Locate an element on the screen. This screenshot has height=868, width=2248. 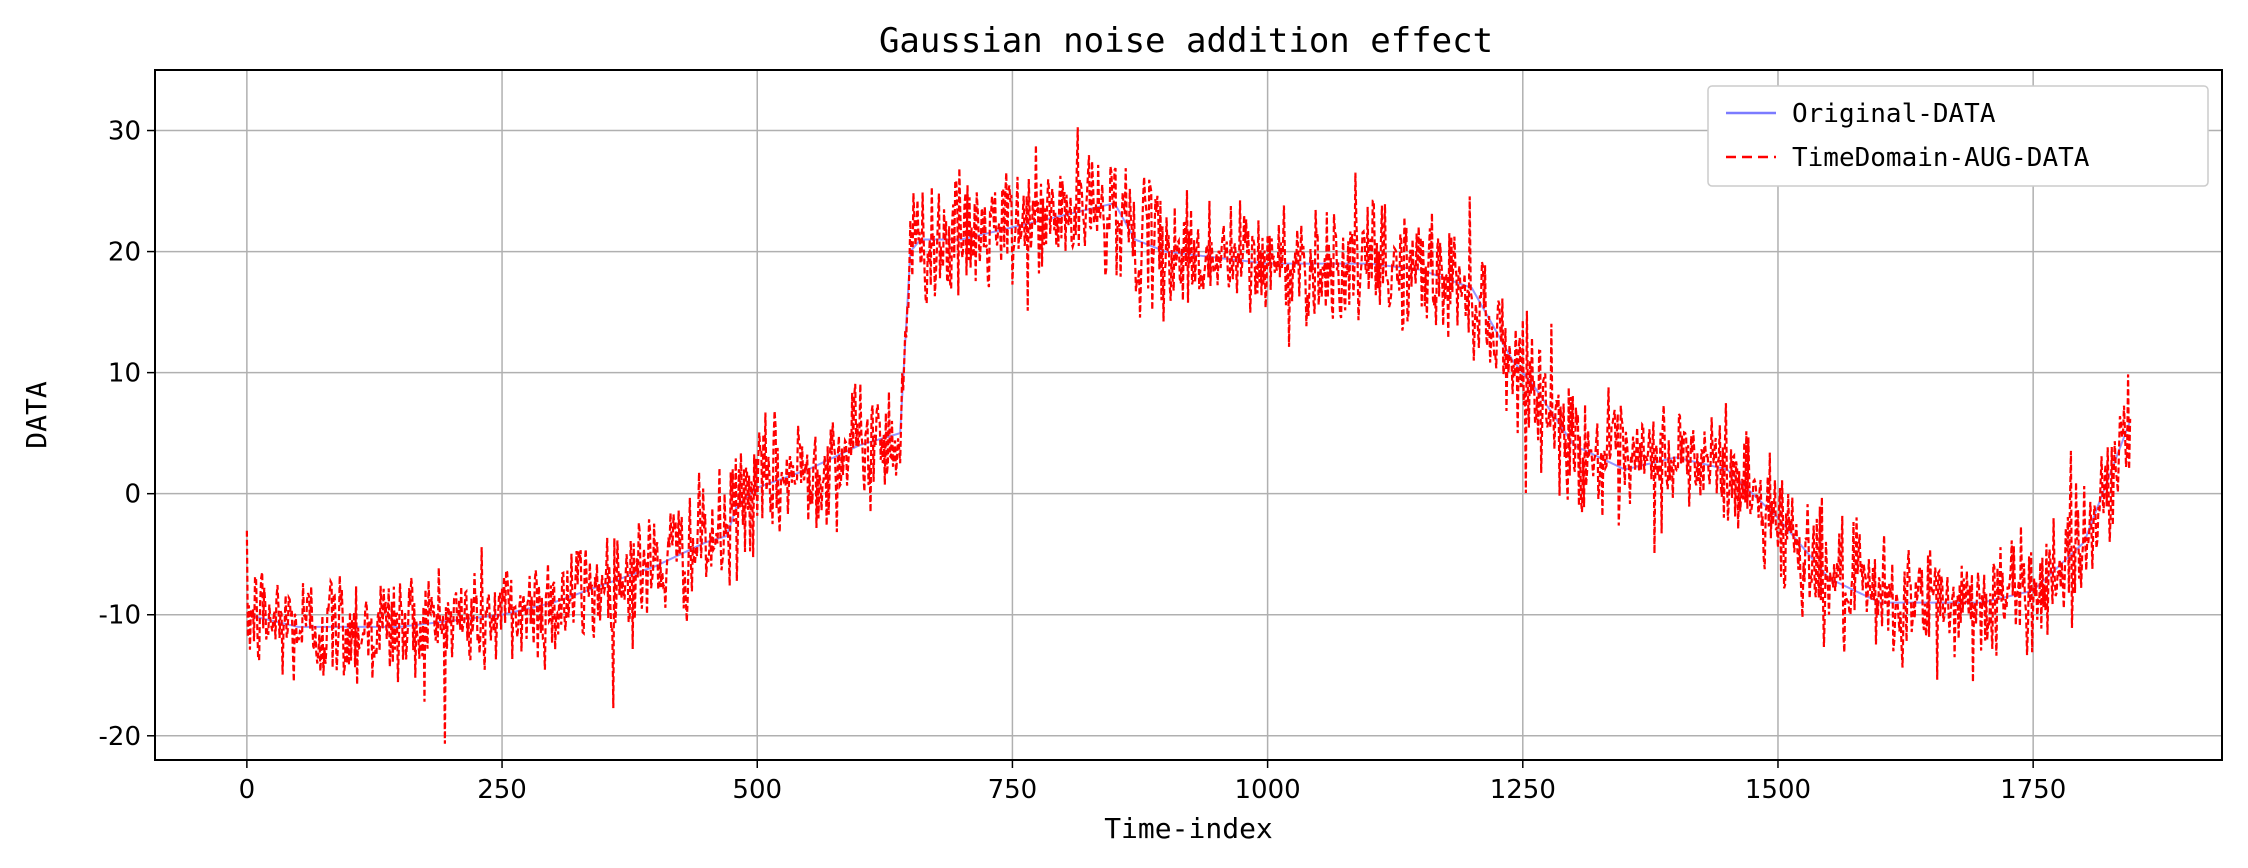
y-tick-label: 30 is located at coordinates (124, 132).